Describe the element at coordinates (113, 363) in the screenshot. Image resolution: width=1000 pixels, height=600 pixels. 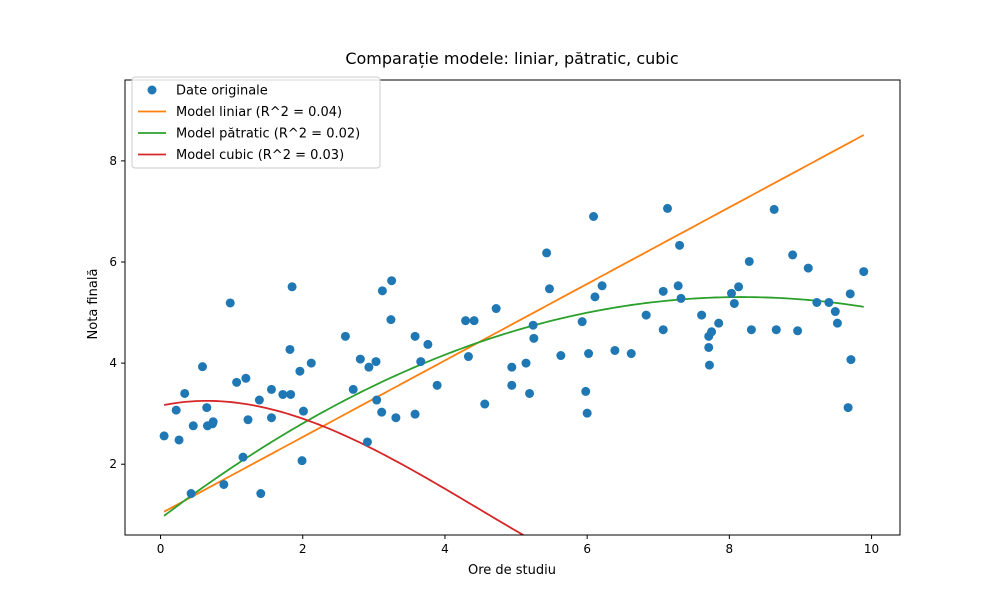
I see `y-tick-label: 4` at that location.